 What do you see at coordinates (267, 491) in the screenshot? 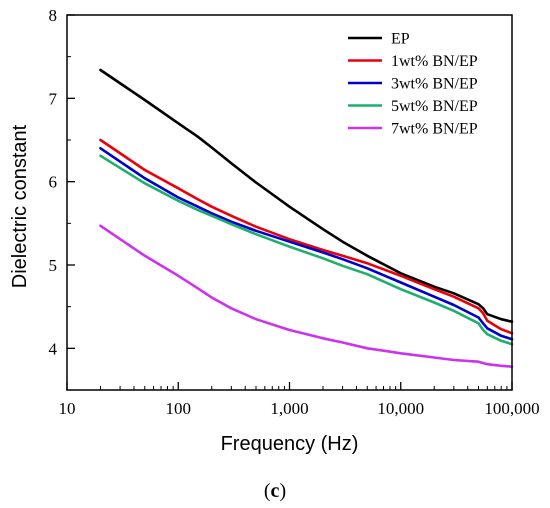
I see `panel-label-open: (` at bounding box center [267, 491].